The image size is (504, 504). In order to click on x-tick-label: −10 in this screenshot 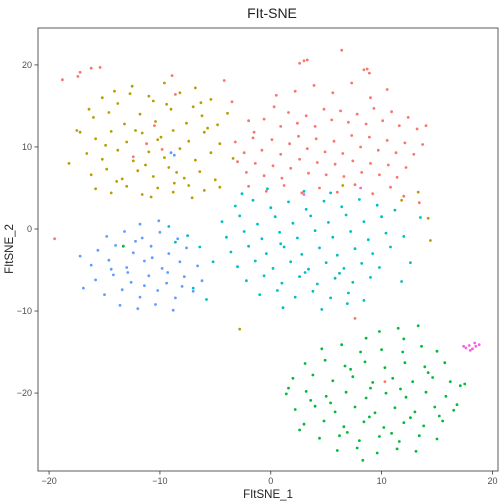, I will do `click(159, 481)`.